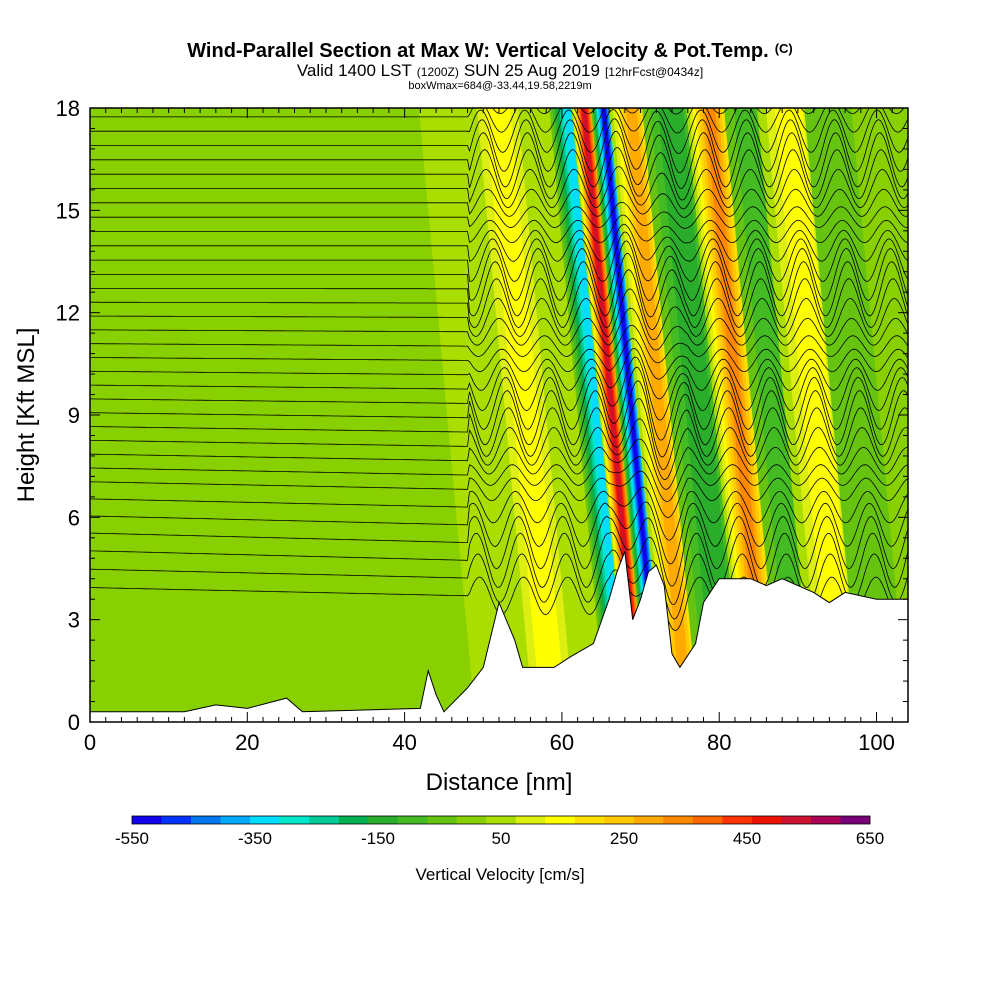 The width and height of the screenshot is (1000, 1000). I want to click on x-tick-label: 80, so click(719, 742).